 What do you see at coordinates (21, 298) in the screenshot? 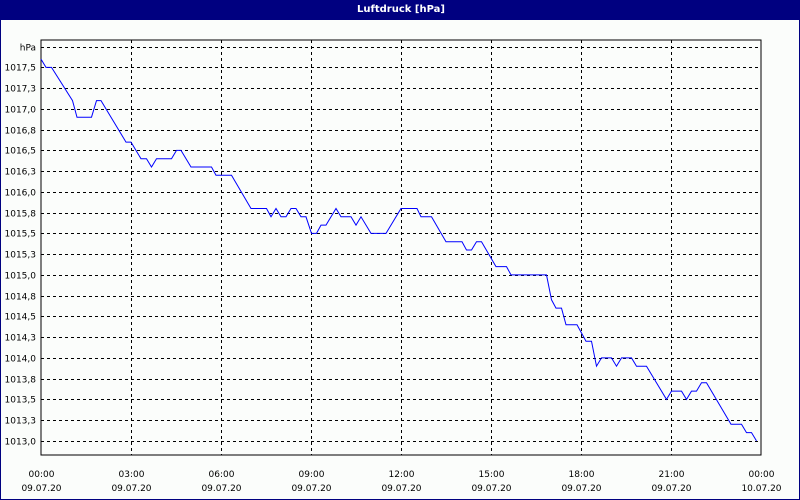
I see `y-tick-label: 1014,8` at bounding box center [21, 298].